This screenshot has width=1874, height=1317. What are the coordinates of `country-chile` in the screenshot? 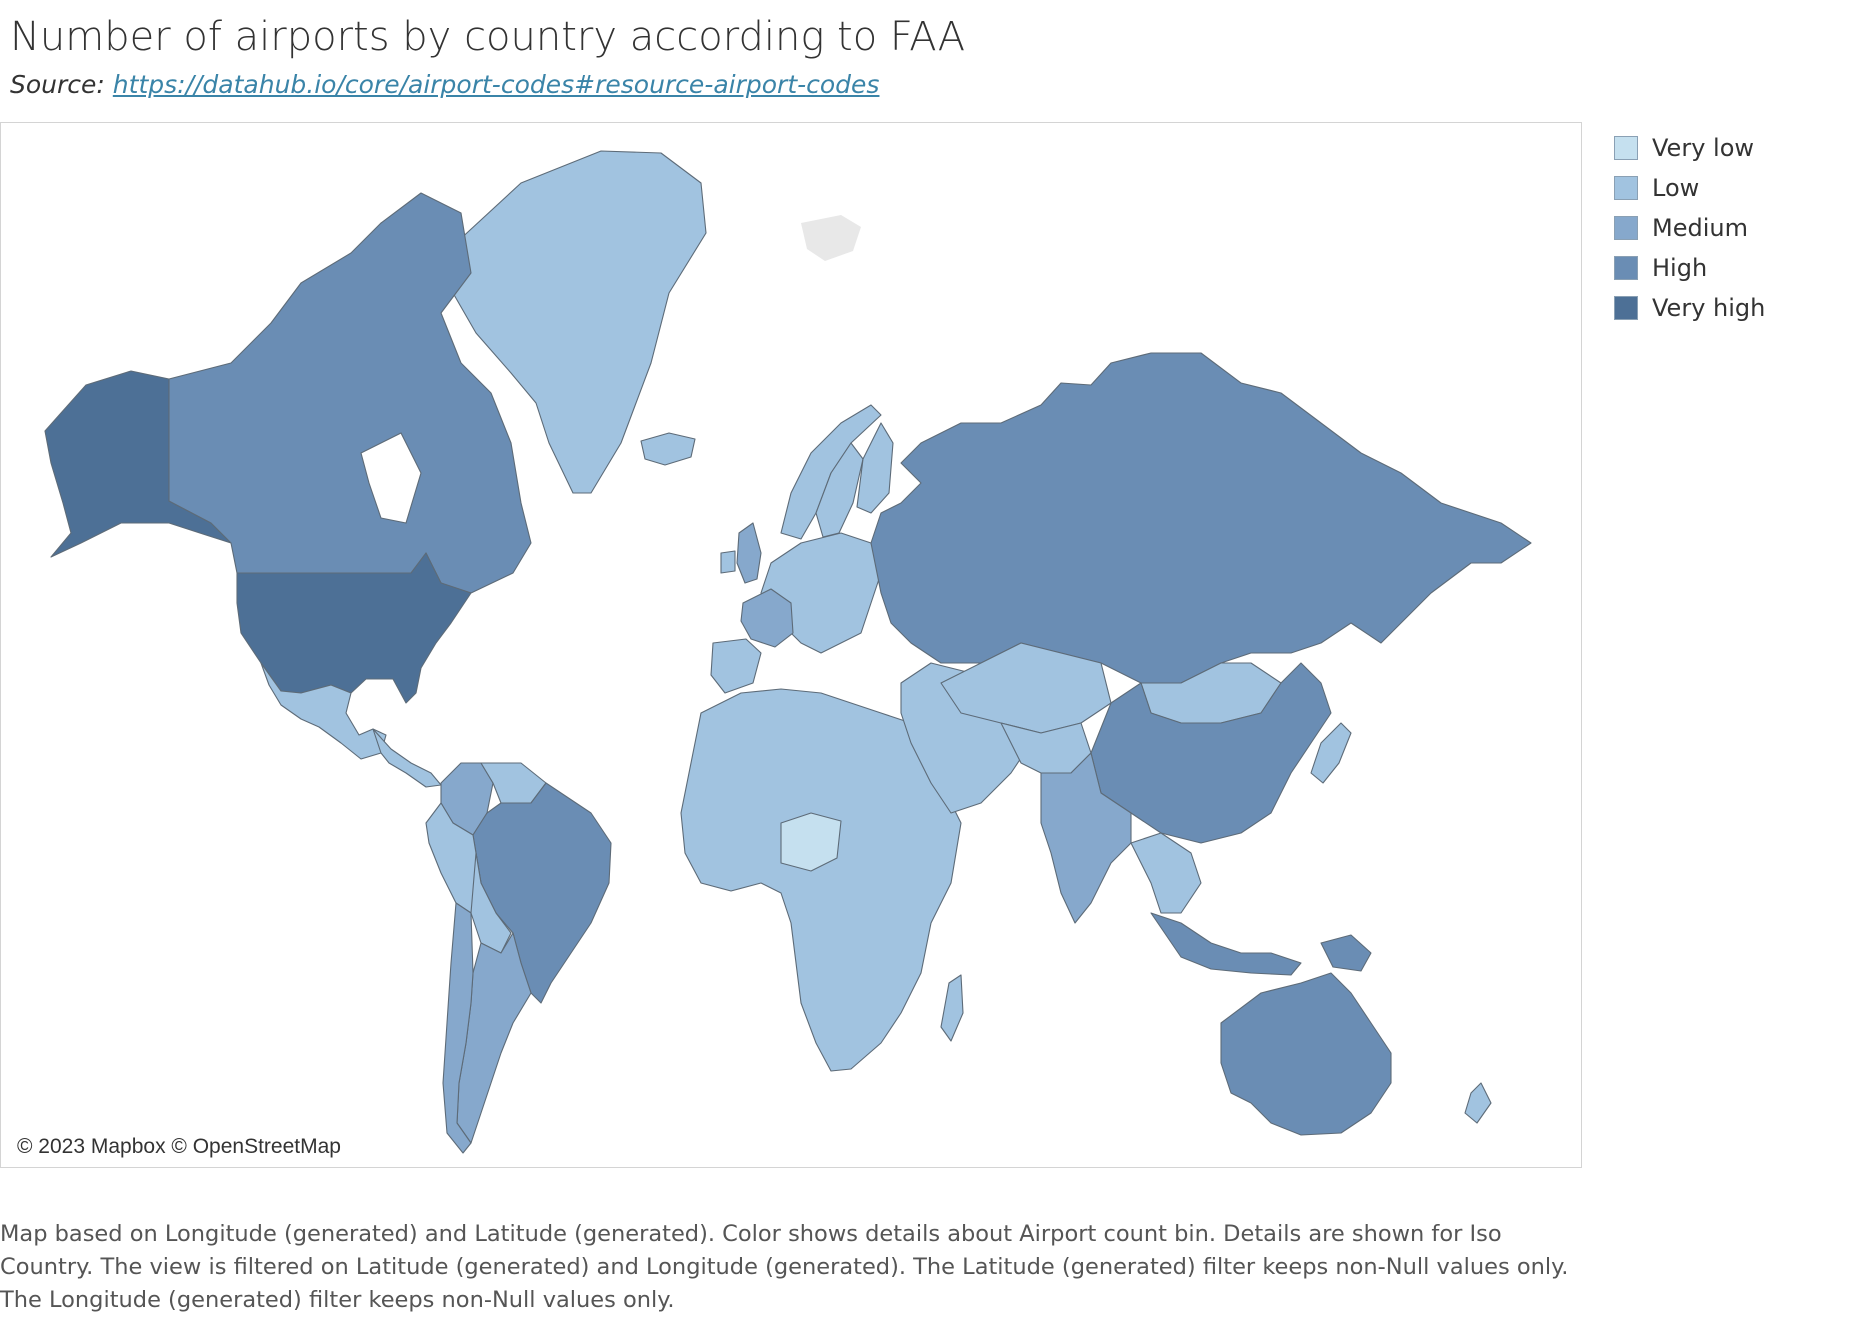 It's located at (458, 1028).